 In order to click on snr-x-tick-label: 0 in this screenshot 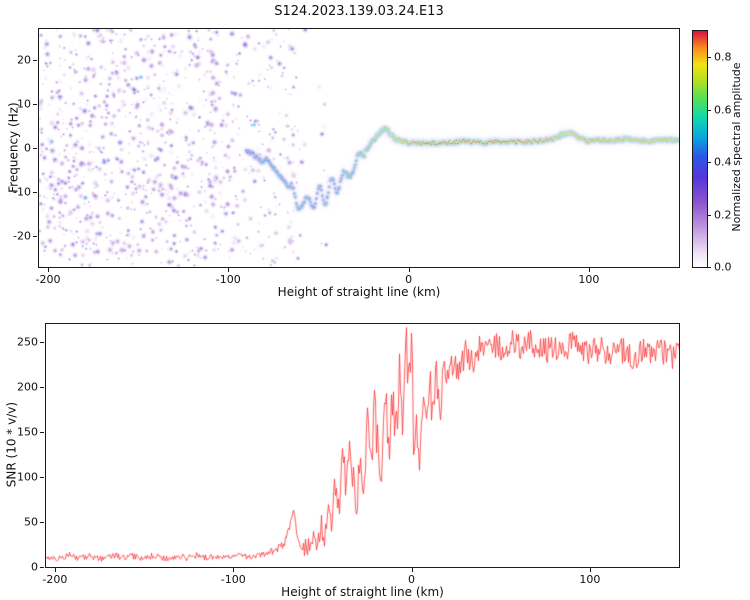, I will do `click(412, 579)`.